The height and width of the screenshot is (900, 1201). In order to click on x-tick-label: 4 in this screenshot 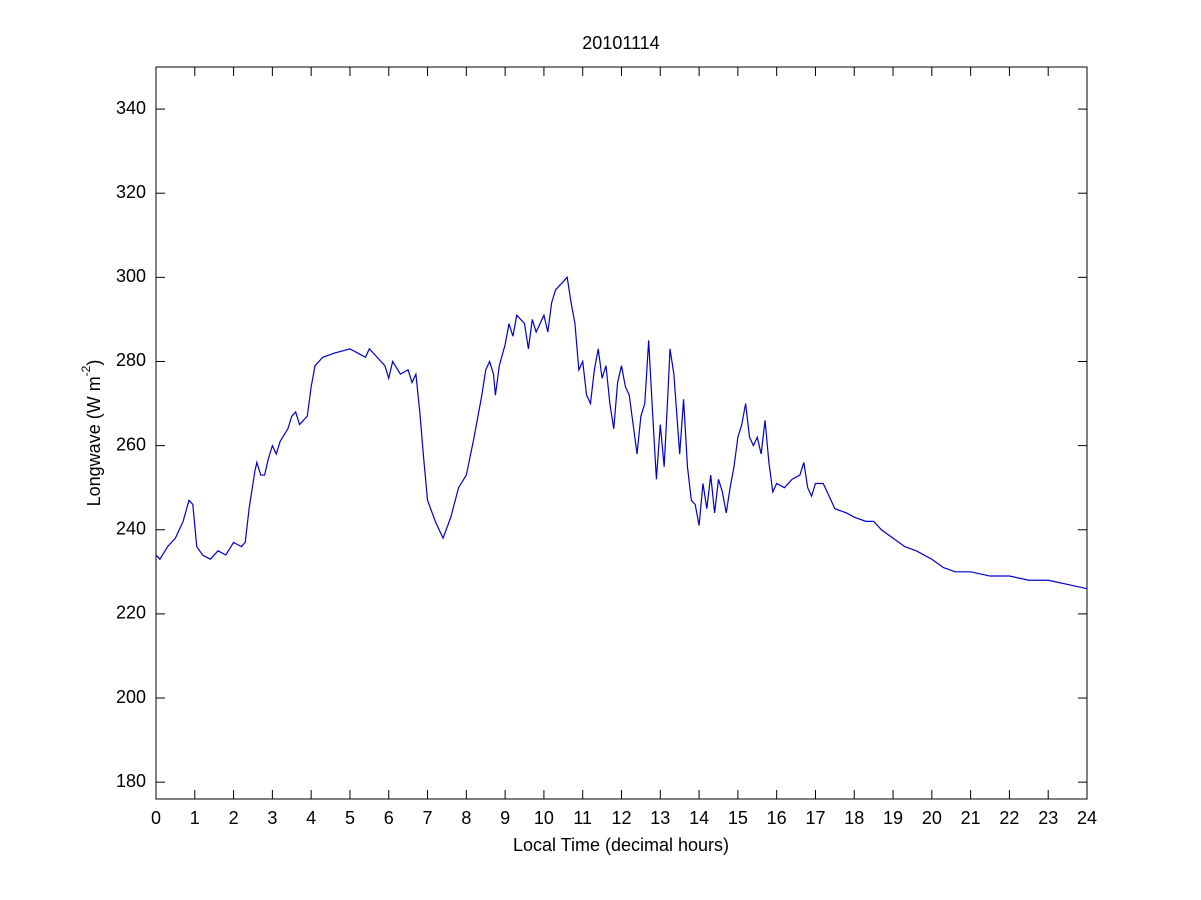, I will do `click(311, 818)`.